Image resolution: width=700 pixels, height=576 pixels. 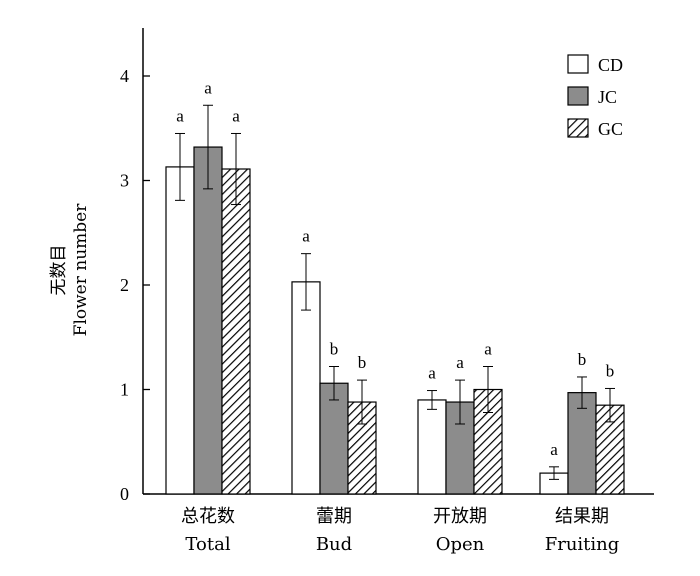 What do you see at coordinates (208, 516) in the screenshot?
I see `category-label-cn: 总花数` at bounding box center [208, 516].